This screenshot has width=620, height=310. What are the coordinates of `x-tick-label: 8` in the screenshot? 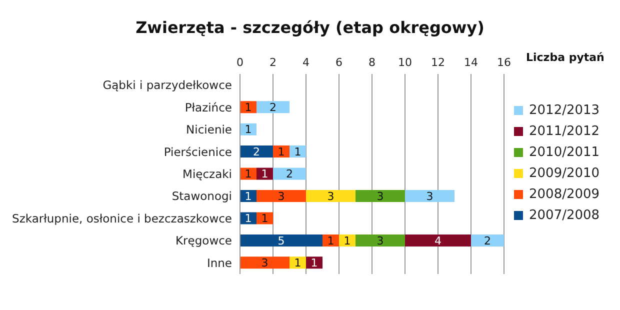 It's located at (372, 62).